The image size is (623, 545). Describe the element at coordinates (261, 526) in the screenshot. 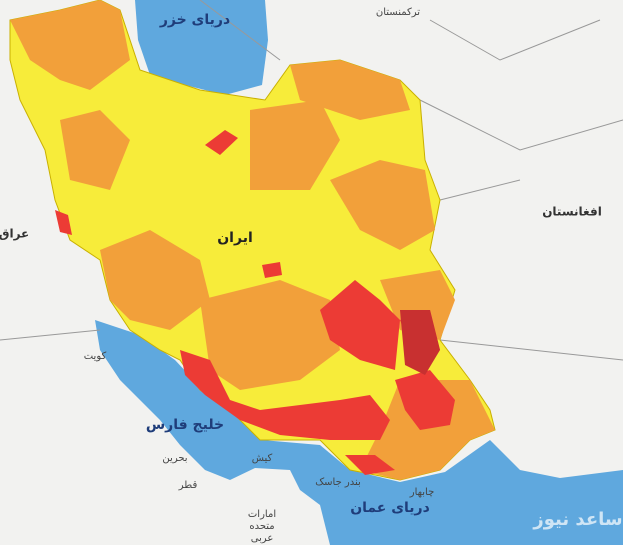

I see `place-label: متحده` at that location.